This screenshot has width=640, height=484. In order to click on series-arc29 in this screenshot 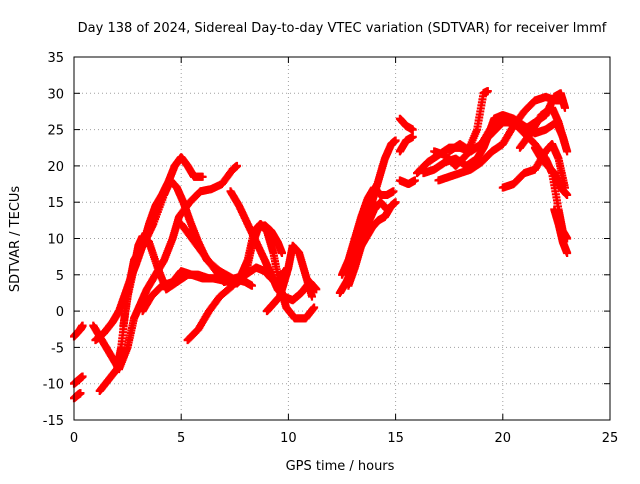, I will do `click(561, 231)`.